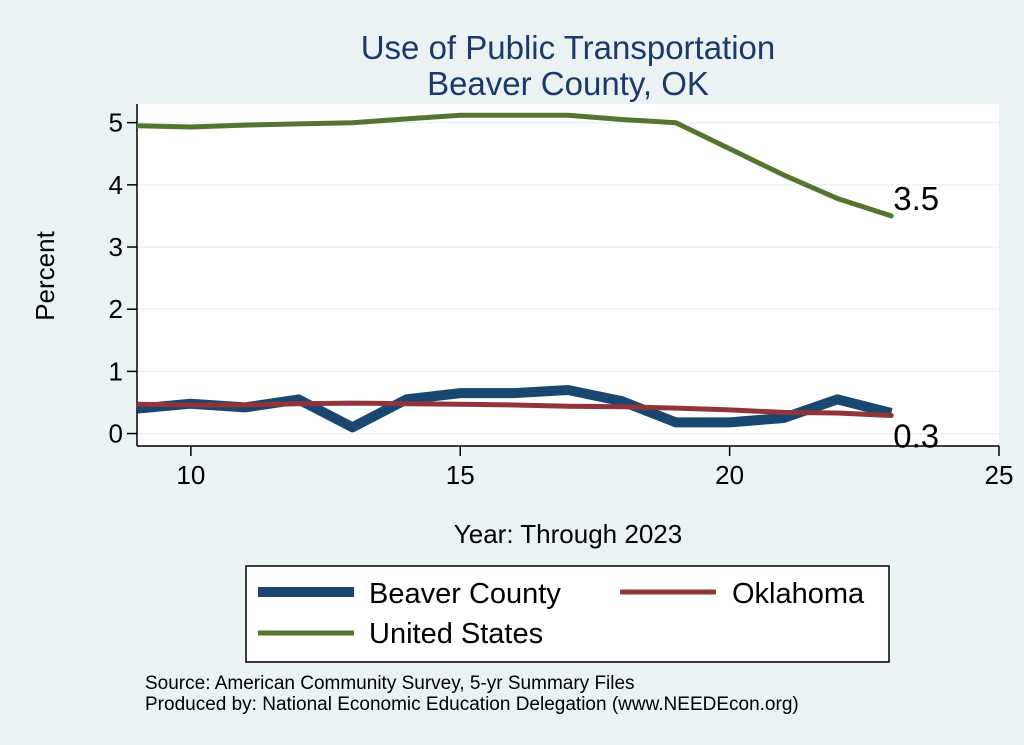 The height and width of the screenshot is (745, 1024). Describe the element at coordinates (190, 475) in the screenshot. I see `x-tick-label-10: 10` at that location.